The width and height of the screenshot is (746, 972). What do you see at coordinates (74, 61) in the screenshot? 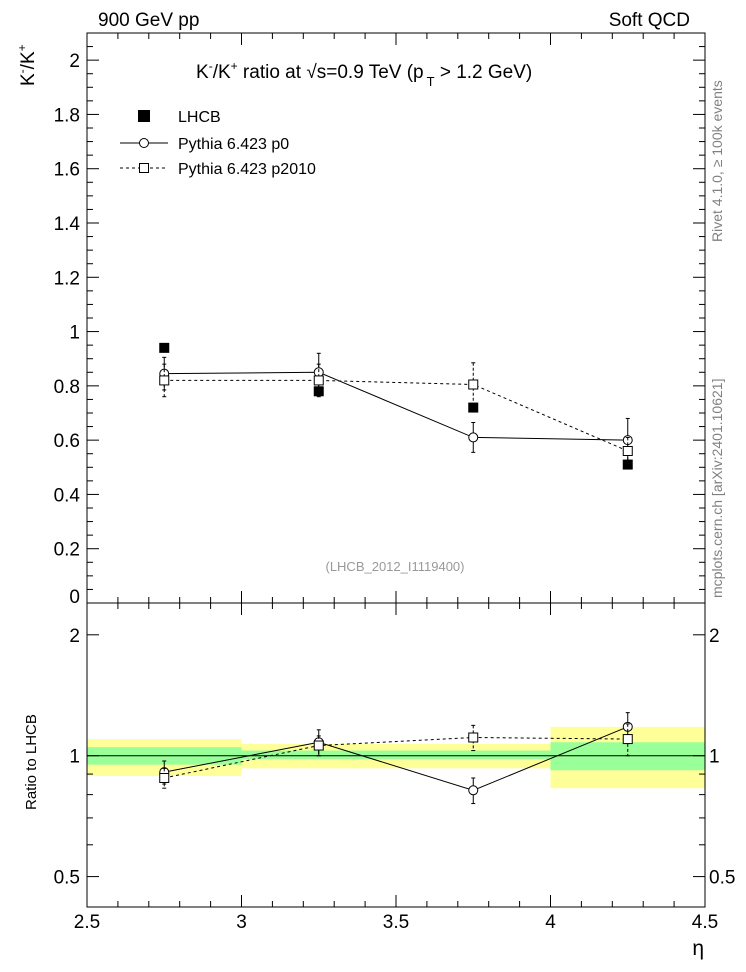
I see `main-y-tick-label-10: 2` at bounding box center [74, 61].